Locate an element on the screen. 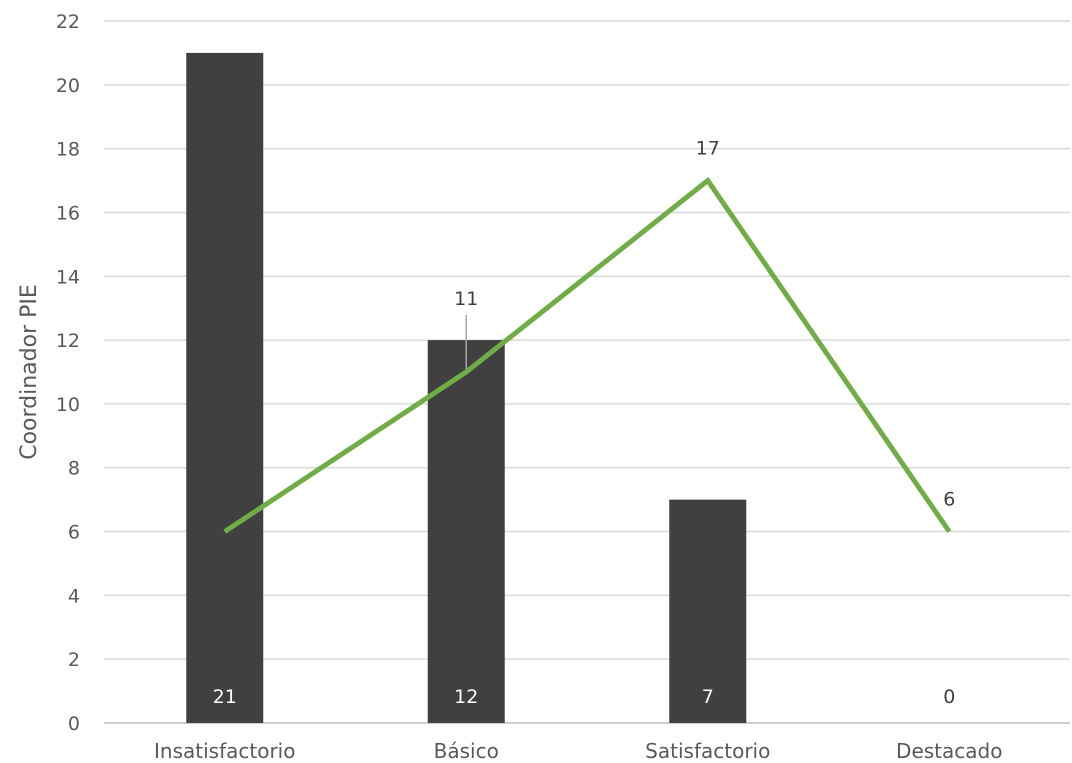 The width and height of the screenshot is (1072, 763). x-category-label: Satisfactorio is located at coordinates (707, 751).